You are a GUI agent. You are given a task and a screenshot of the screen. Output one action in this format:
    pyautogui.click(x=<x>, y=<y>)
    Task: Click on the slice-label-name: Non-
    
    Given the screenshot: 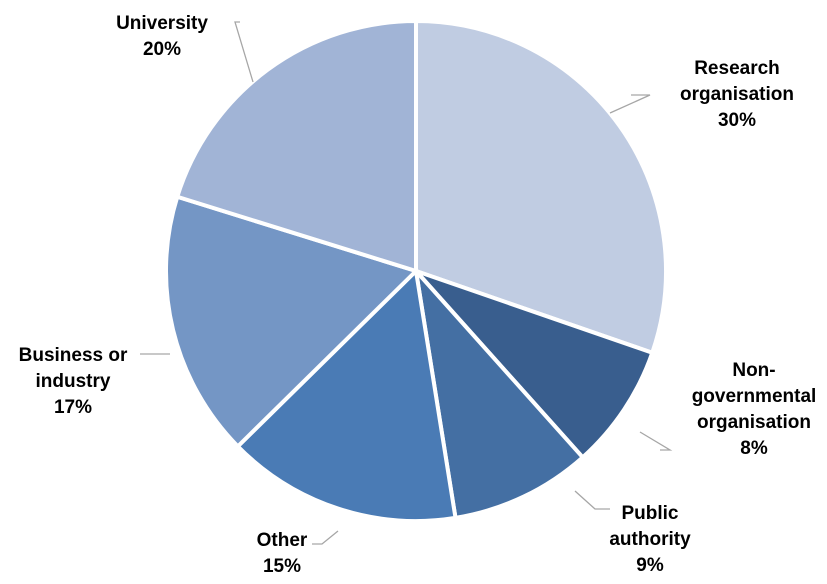 What is the action you would take?
    pyautogui.click(x=754, y=370)
    